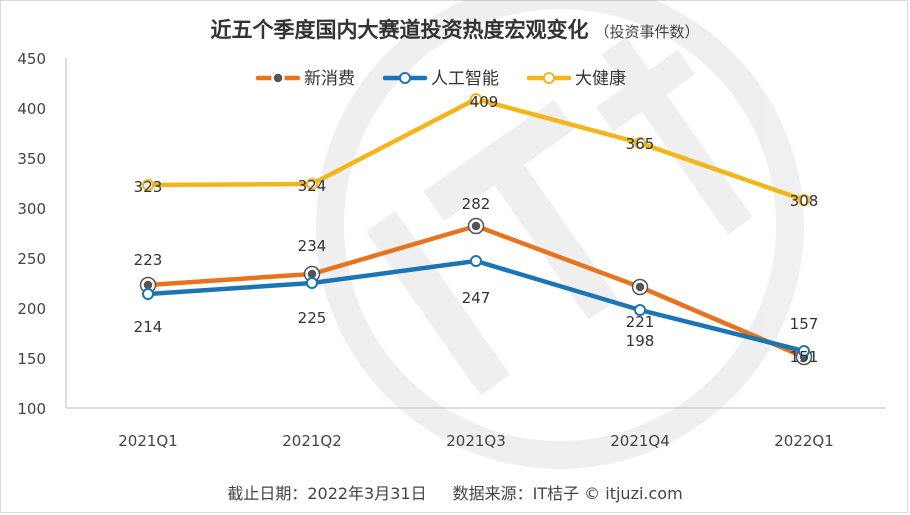  Describe the element at coordinates (804, 441) in the screenshot. I see `x-tick-label: 2022Q1` at that location.